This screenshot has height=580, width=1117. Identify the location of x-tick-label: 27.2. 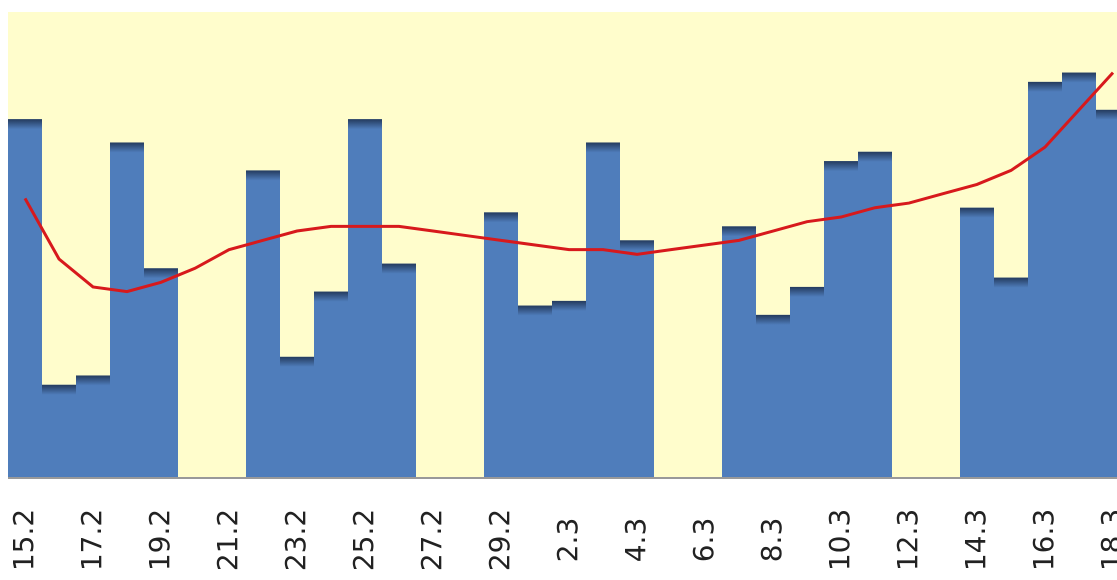
(431, 540).